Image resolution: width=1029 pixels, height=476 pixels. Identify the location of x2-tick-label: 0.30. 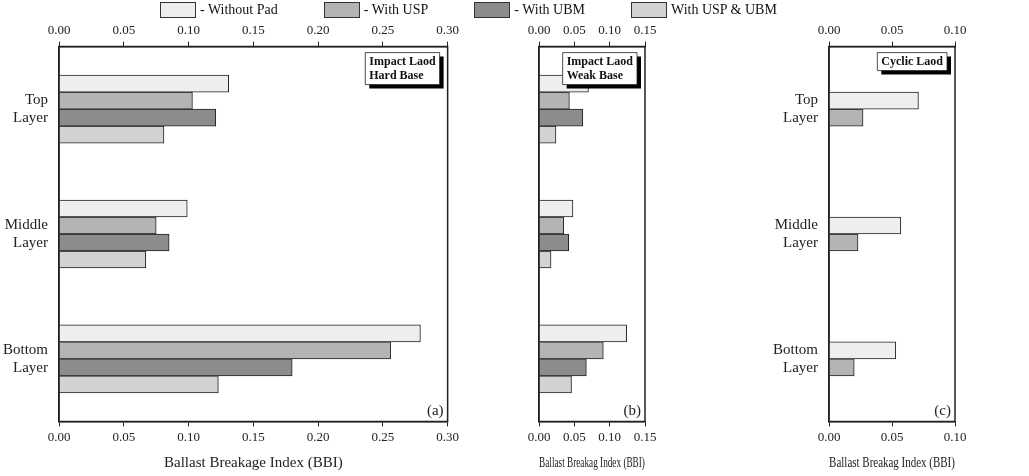
(447, 30).